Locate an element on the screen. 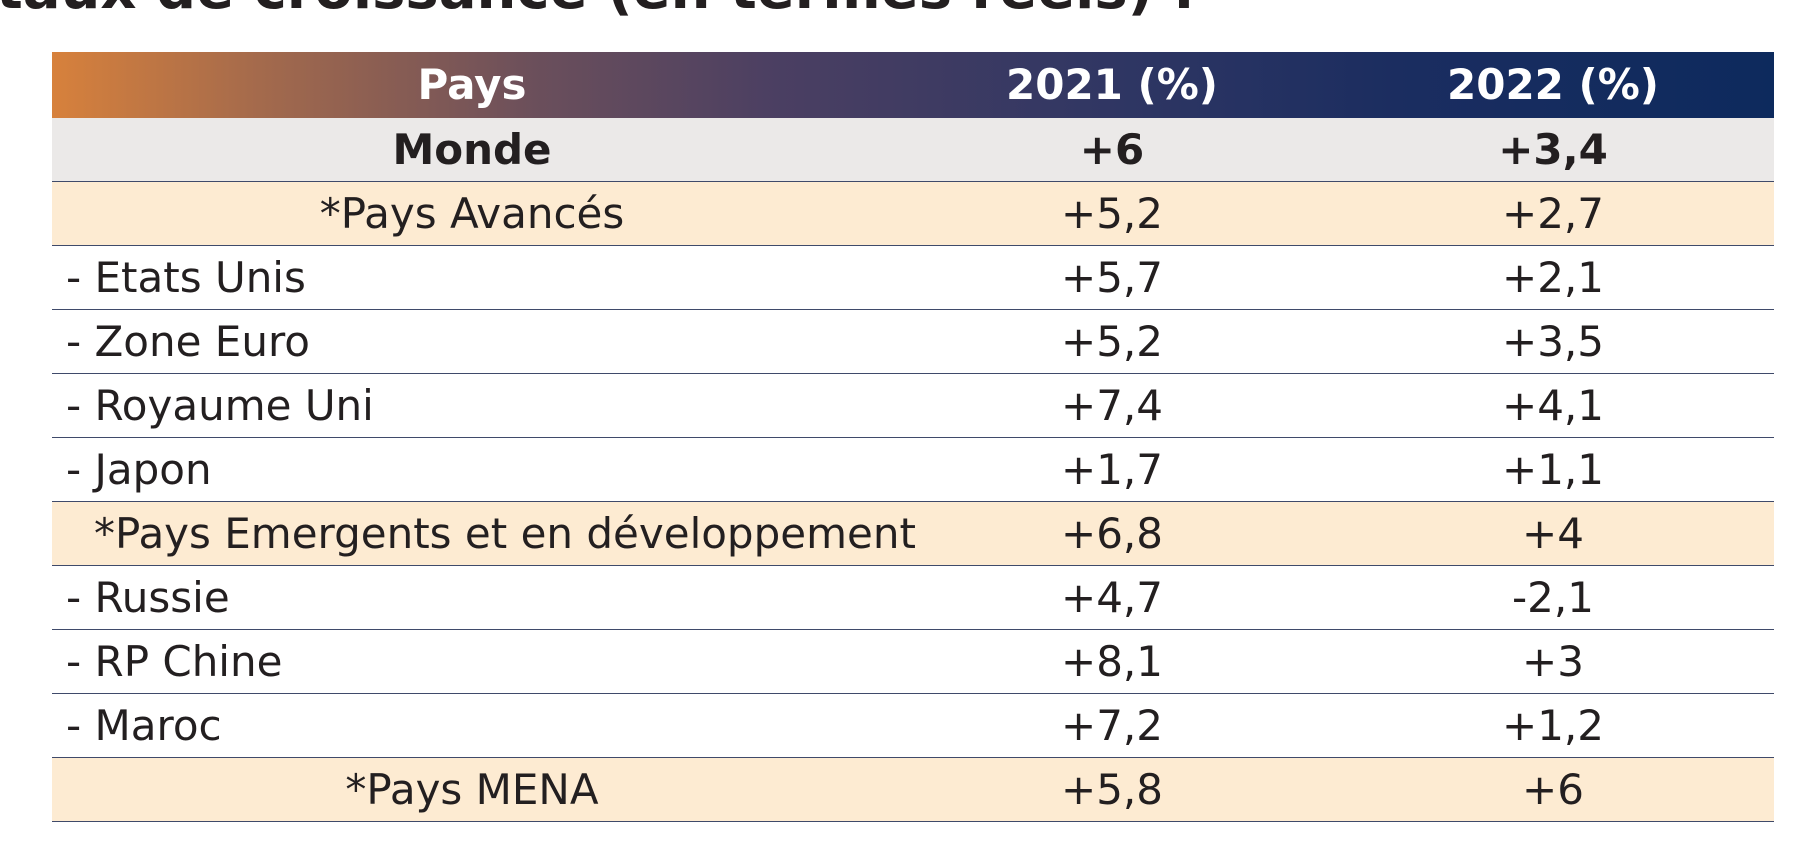  row-value-2022: +3,4 is located at coordinates (1553, 149).